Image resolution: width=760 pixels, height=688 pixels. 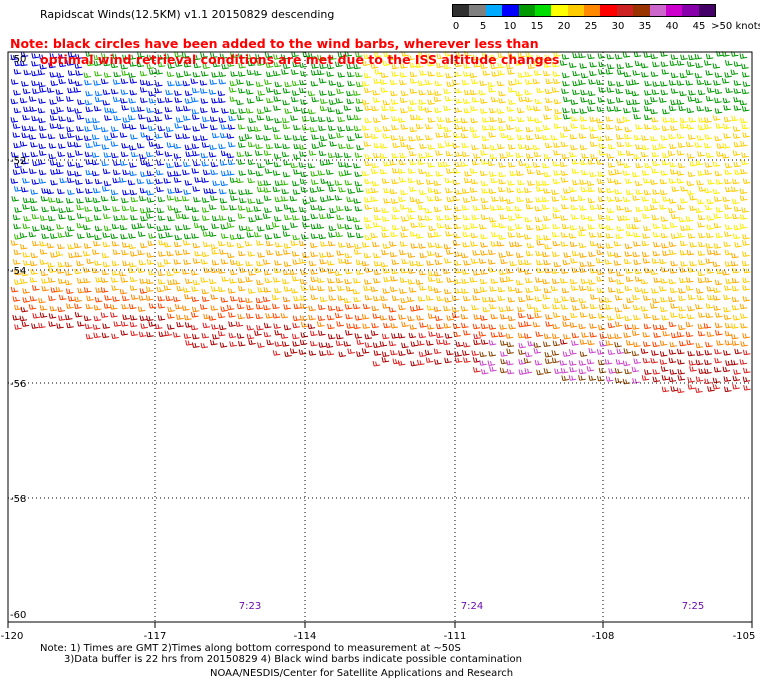 I want to click on scale-label-0: 0, so click(x=456, y=26).